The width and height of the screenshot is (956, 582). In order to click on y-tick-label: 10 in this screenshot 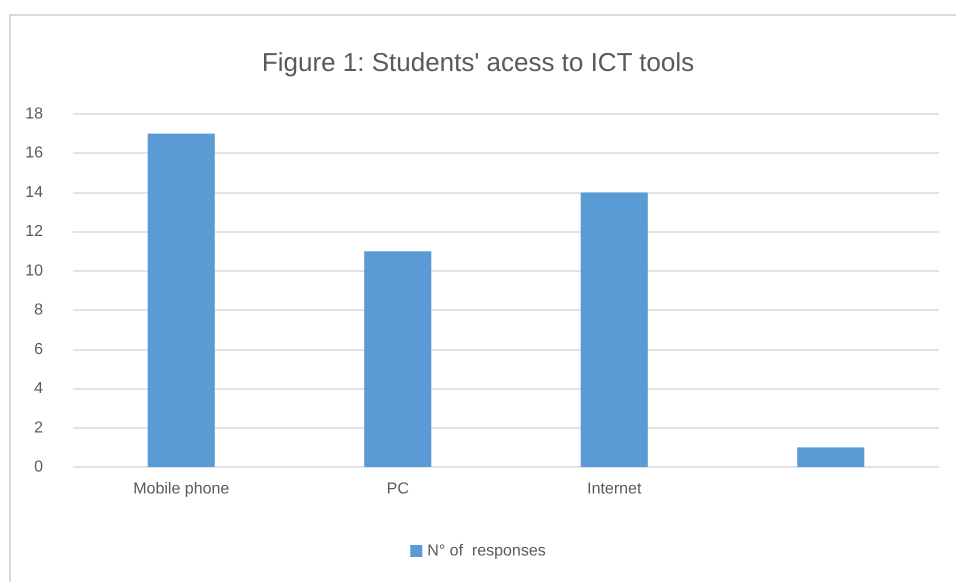, I will do `click(34, 271)`.